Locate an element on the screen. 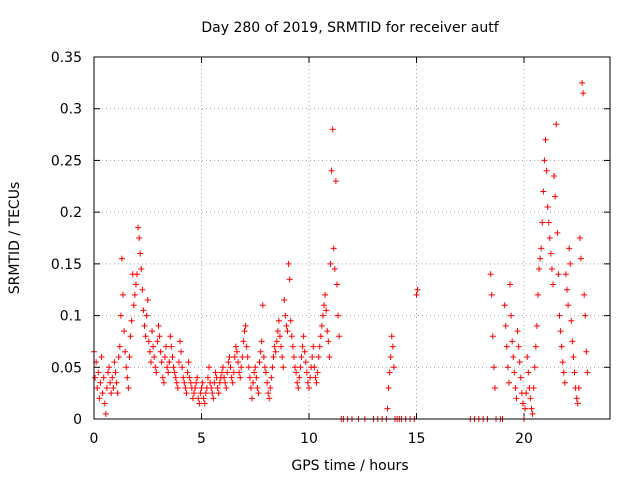 The image size is (640, 480). x-tick-labels: 0 5 10 15 20 is located at coordinates (311, 439).